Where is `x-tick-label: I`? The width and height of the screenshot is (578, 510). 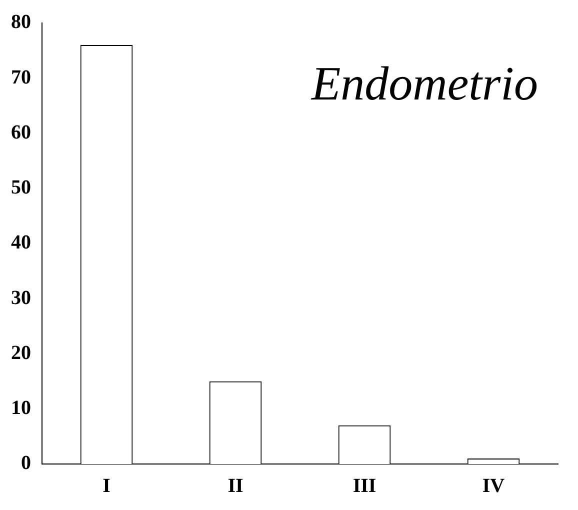 x-tick-label: I is located at coordinates (106, 486).